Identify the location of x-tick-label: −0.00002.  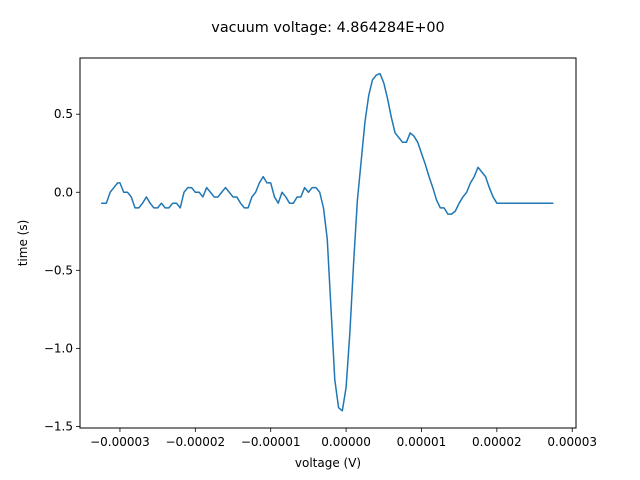
(195, 442).